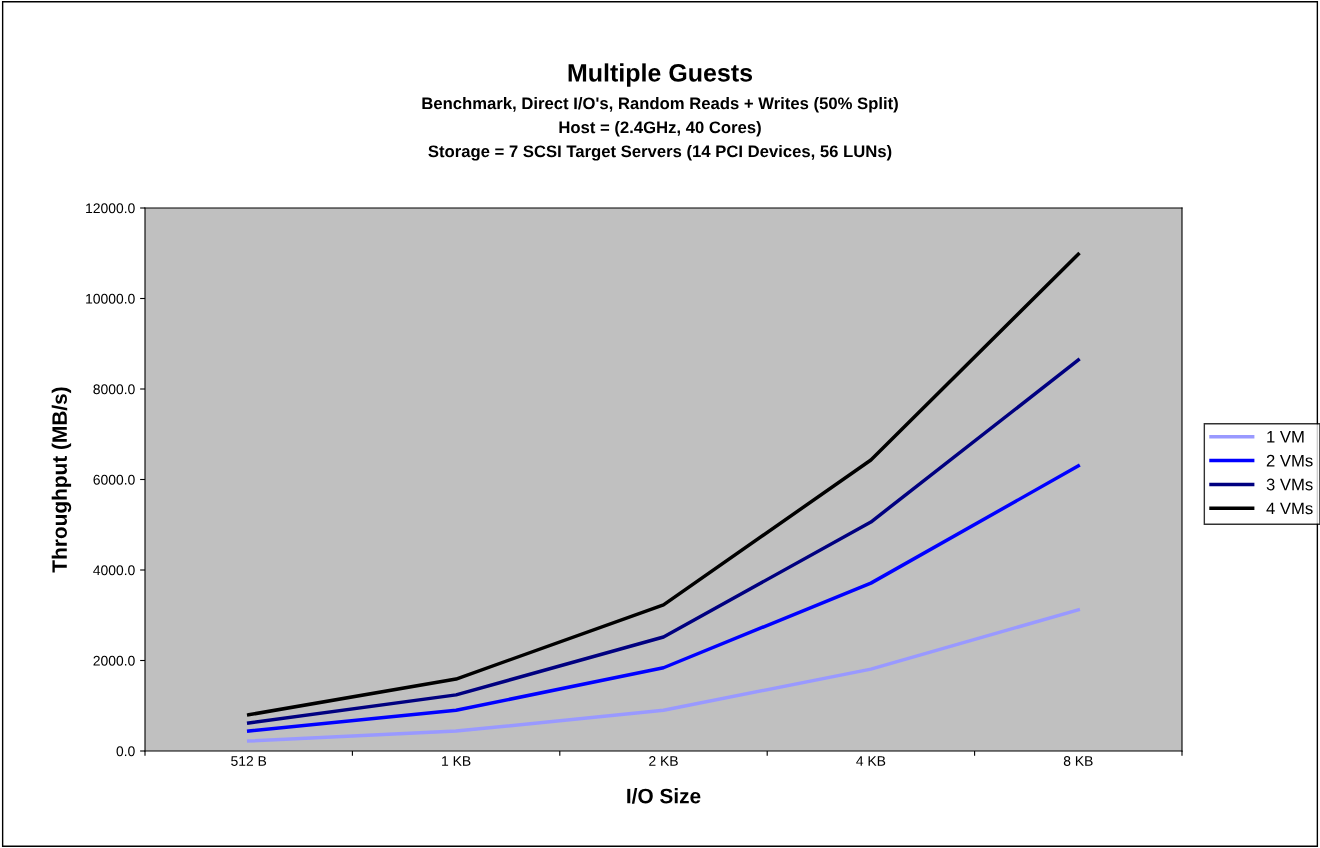 The width and height of the screenshot is (1320, 848). I want to click on x-tick-label: 512 B, so click(249, 761).